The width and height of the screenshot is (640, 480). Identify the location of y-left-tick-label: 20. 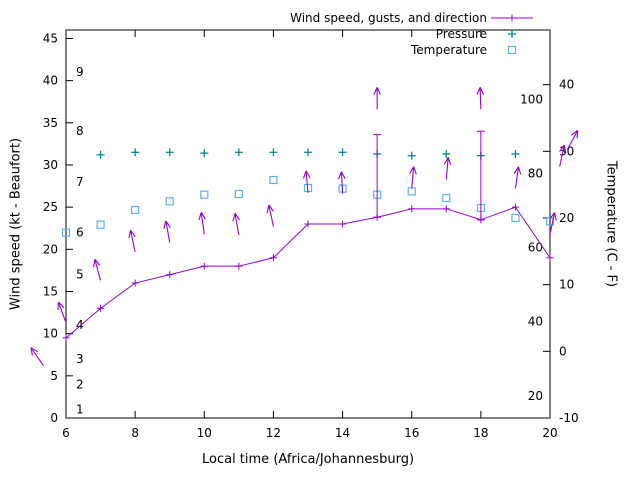
(50, 249).